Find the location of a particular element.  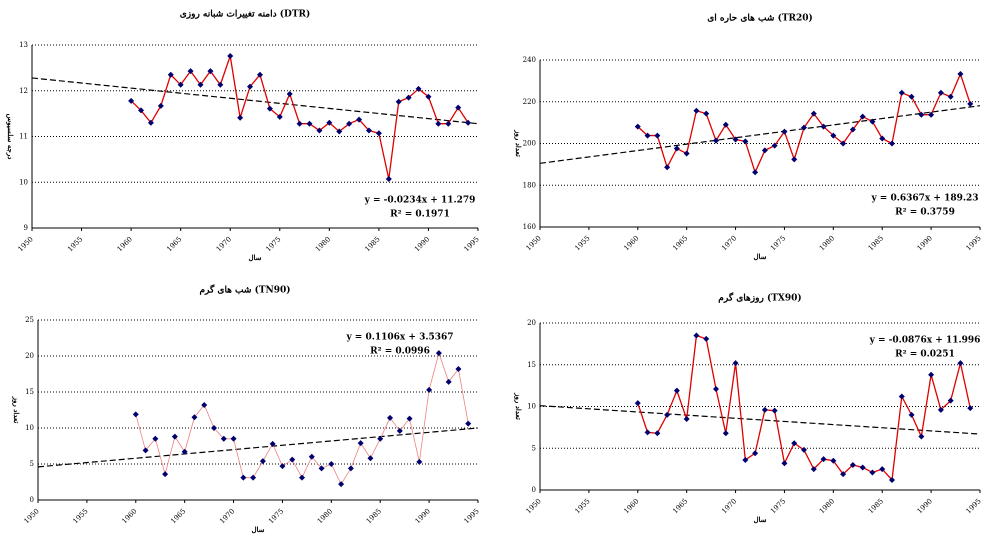

y-tick-label: 11 is located at coordinates (23, 137).